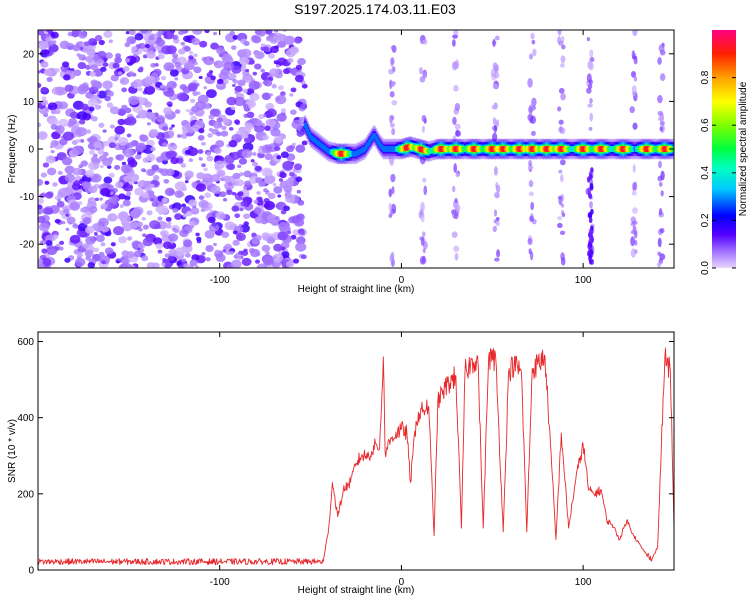  What do you see at coordinates (705, 268) in the screenshot?
I see `colorbar-tick-label: 0.0` at bounding box center [705, 268].